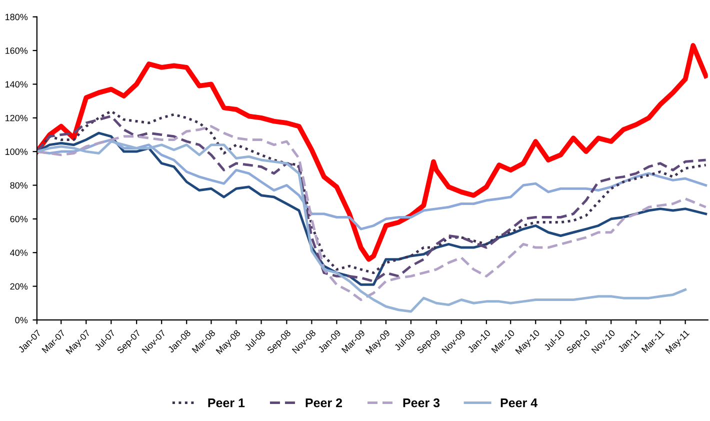  I want to click on legend-label: Peer 3, so click(421, 403).